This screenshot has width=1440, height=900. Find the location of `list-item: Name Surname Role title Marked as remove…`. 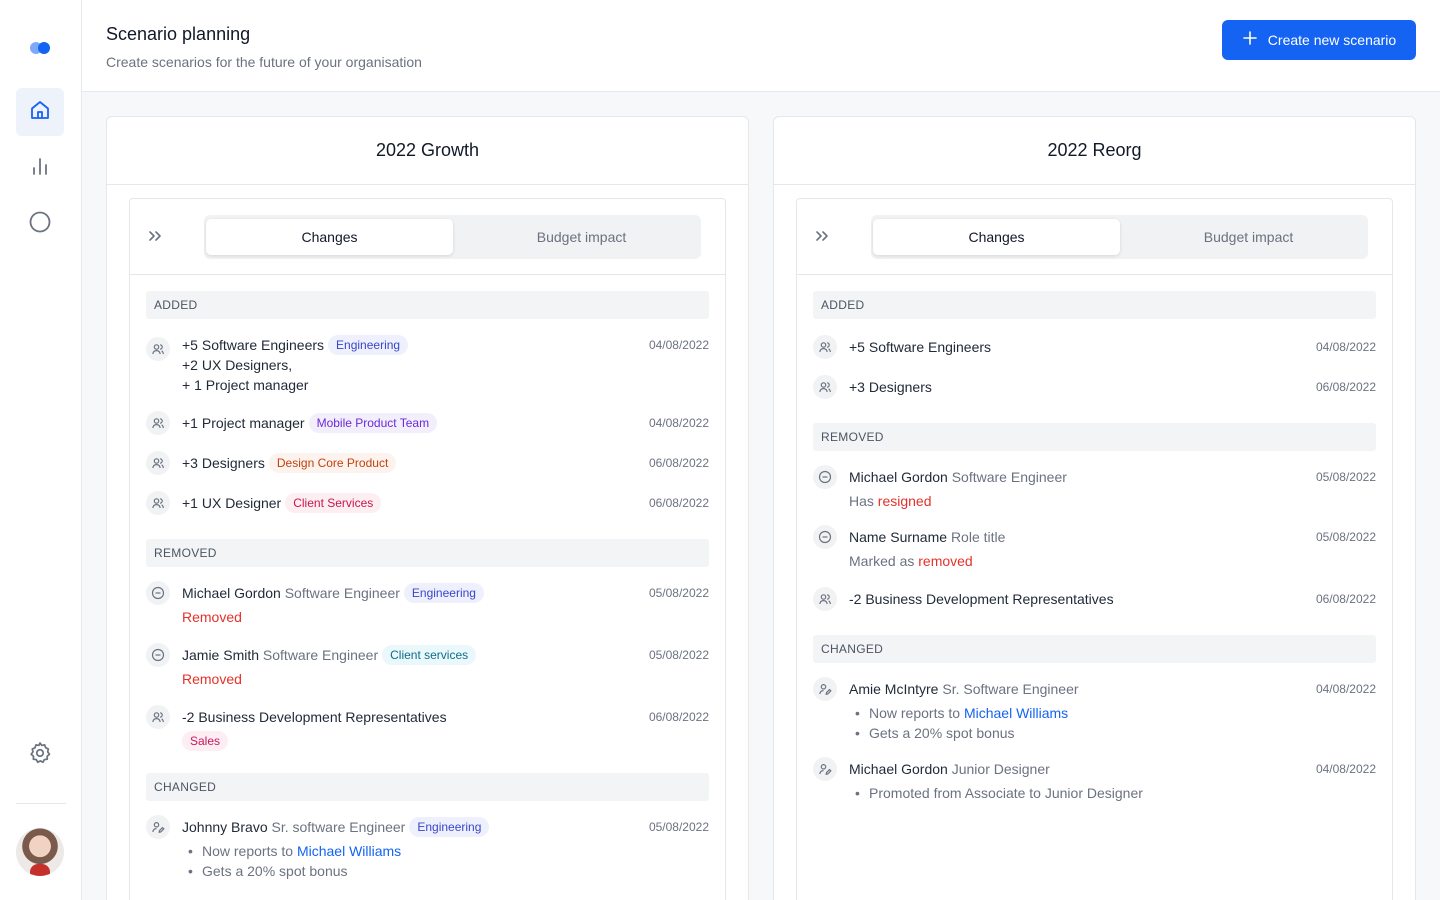

list-item: Name Surname Role title Marked as remove… is located at coordinates (1094, 548).